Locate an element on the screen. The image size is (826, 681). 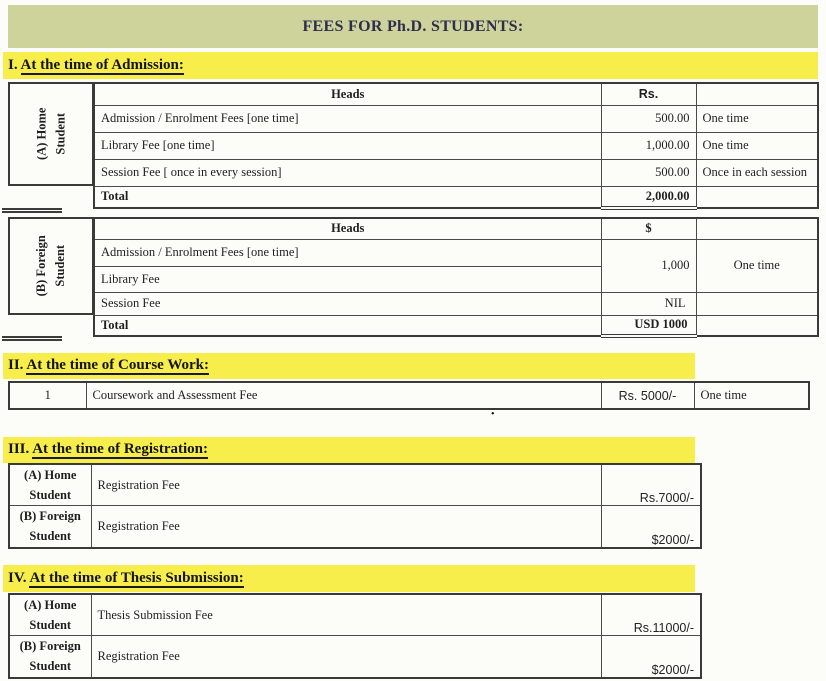
fee-head-cell: Library Fee [one time] is located at coordinates (347, 145).